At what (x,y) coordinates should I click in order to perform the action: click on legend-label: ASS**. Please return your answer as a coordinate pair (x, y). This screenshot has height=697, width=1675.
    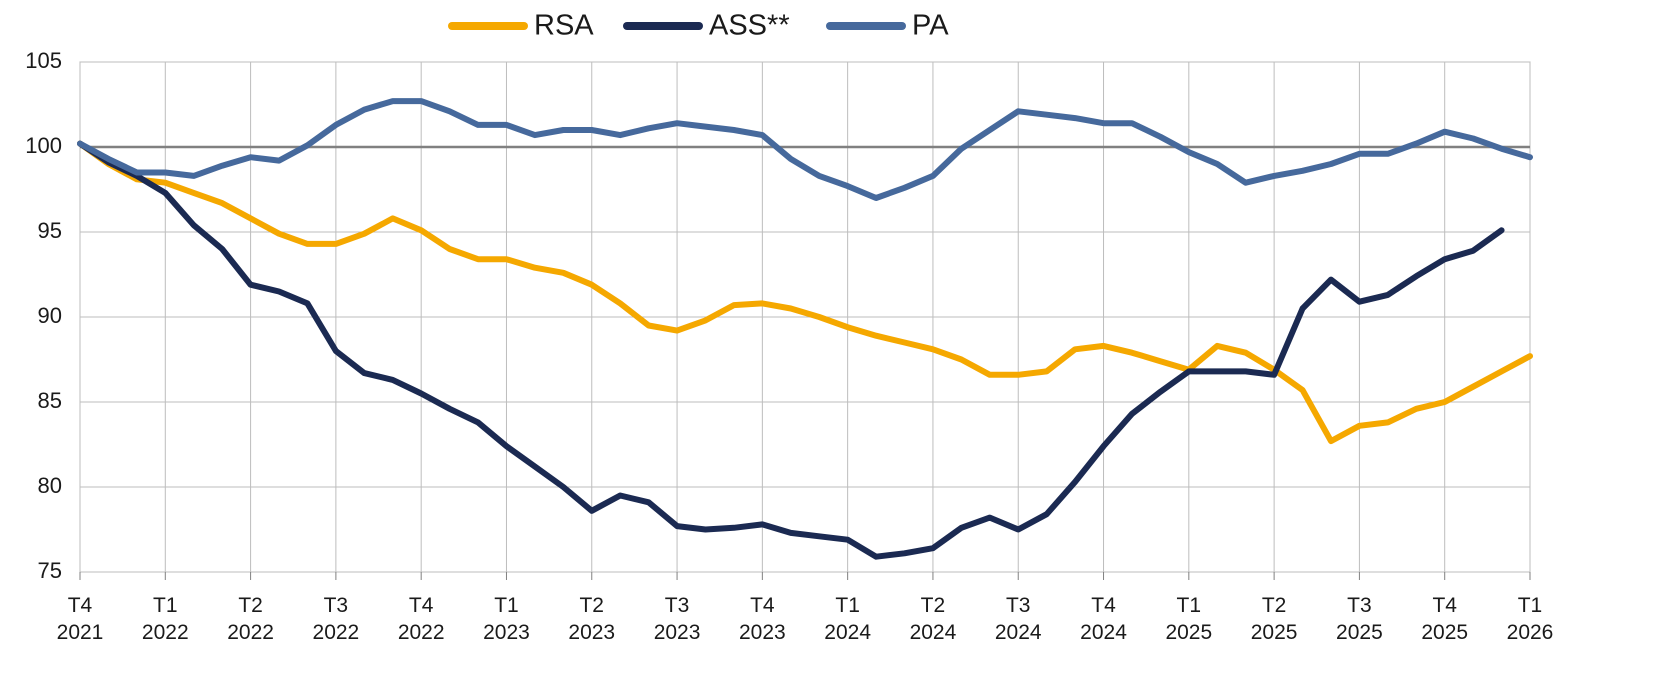
    Looking at the image, I should click on (749, 26).